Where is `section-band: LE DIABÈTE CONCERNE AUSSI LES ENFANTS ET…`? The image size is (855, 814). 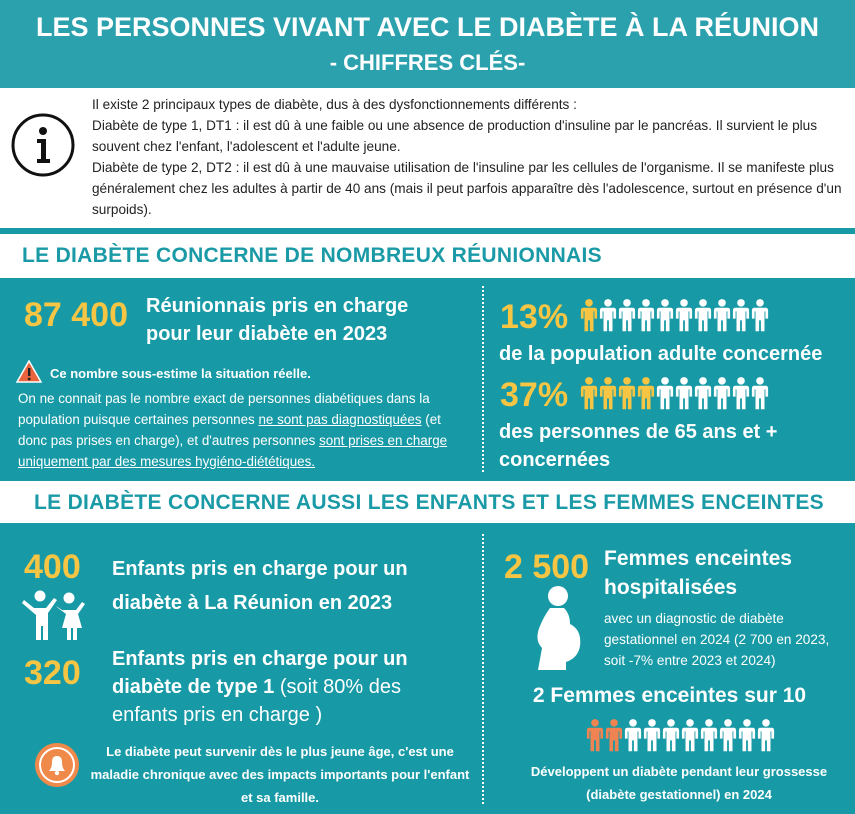 section-band: LE DIABÈTE CONCERNE AUSSI LES ENFANTS ET… is located at coordinates (427, 502).